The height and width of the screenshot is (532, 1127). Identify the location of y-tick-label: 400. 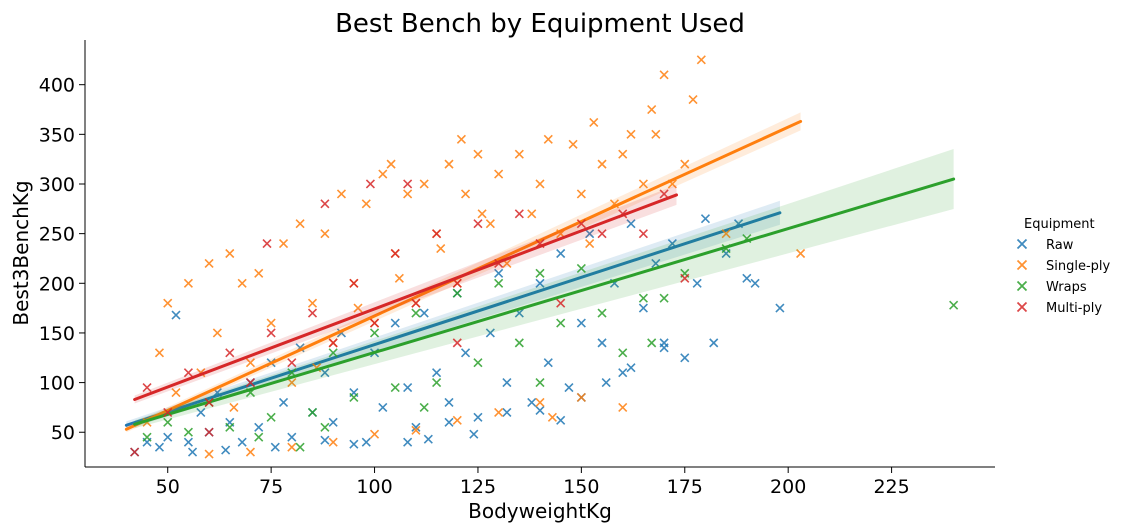
(57, 86).